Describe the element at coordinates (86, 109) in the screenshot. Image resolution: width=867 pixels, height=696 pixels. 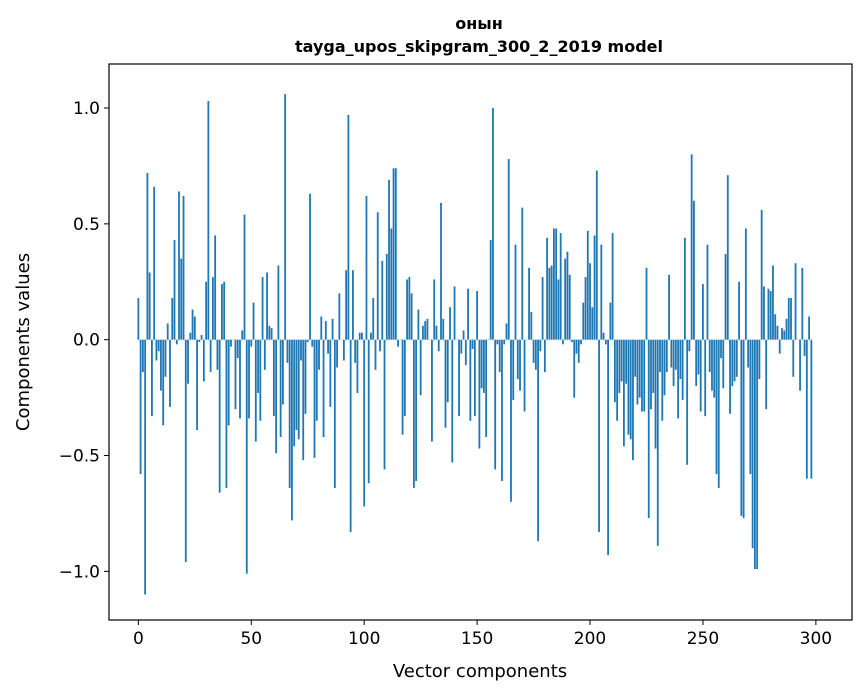
I see `y-tick-label: 1.0` at that location.